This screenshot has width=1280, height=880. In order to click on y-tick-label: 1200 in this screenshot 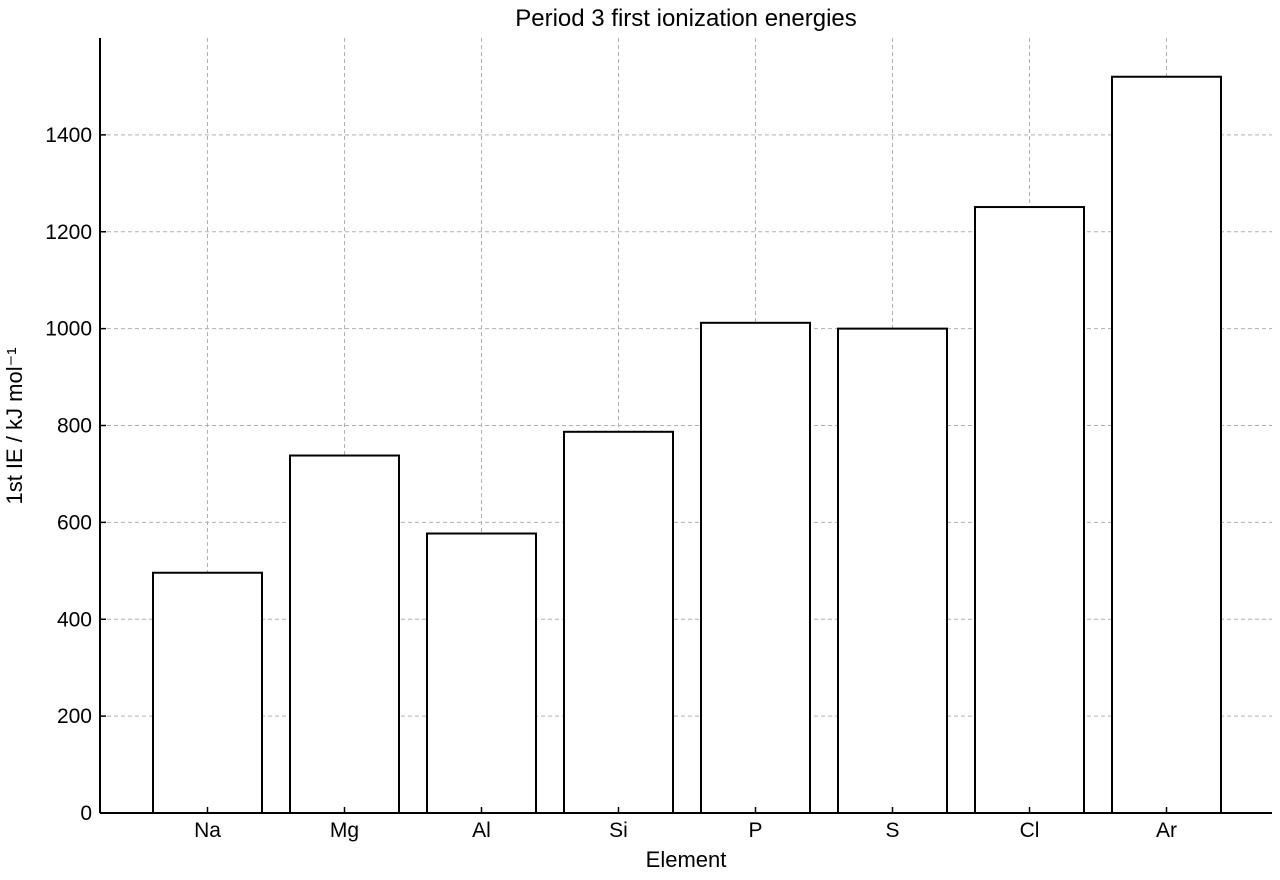, I will do `click(68, 232)`.